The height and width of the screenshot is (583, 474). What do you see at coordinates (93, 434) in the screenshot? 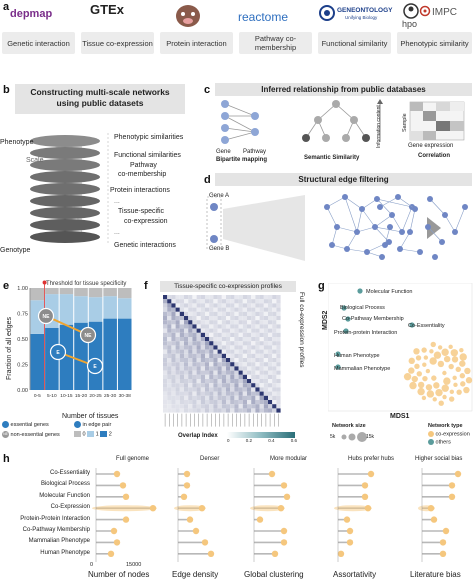
I see `count-legend: 0 1 2` at bounding box center [93, 434].